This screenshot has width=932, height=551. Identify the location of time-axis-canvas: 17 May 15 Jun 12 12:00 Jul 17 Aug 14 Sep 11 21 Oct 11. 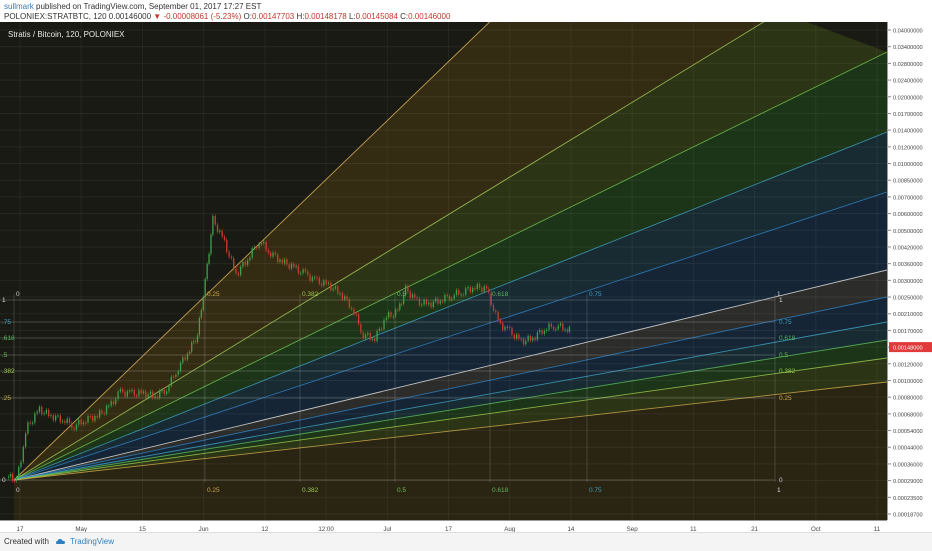
(443, 528).